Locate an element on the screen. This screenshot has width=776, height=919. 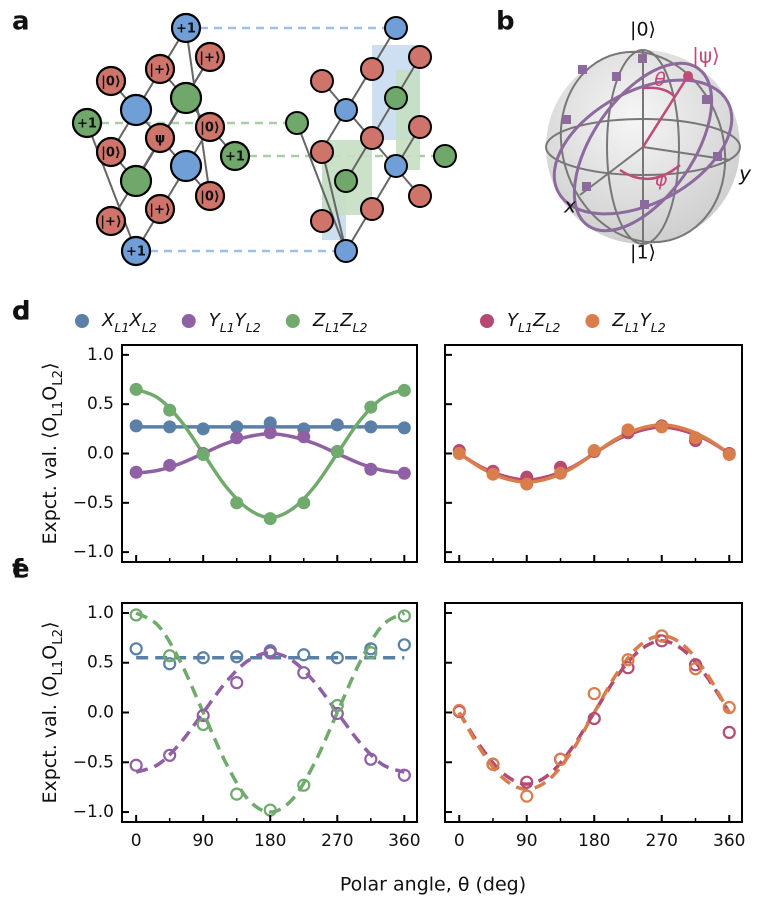
legend-label: YL1ZL2 is located at coordinates (533, 322).